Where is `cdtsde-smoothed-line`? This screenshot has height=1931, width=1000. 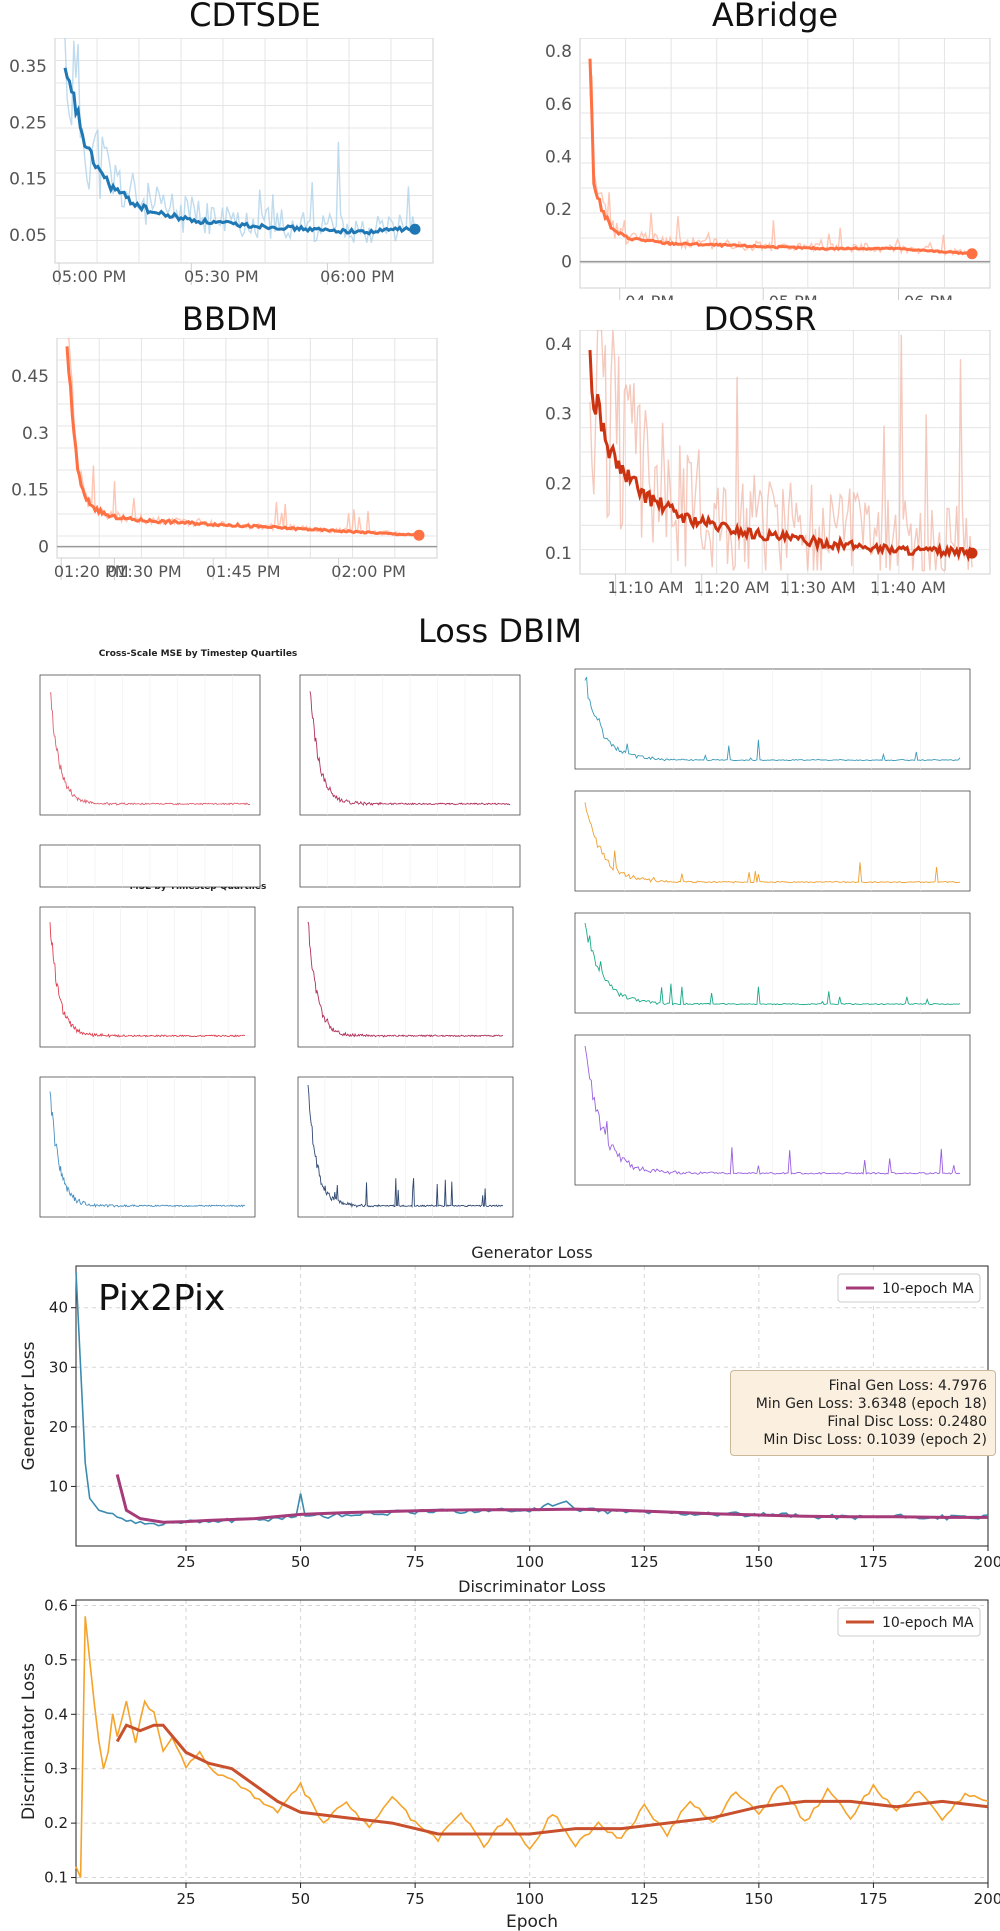
cdtsde-smoothed-line is located at coordinates (239, 151).